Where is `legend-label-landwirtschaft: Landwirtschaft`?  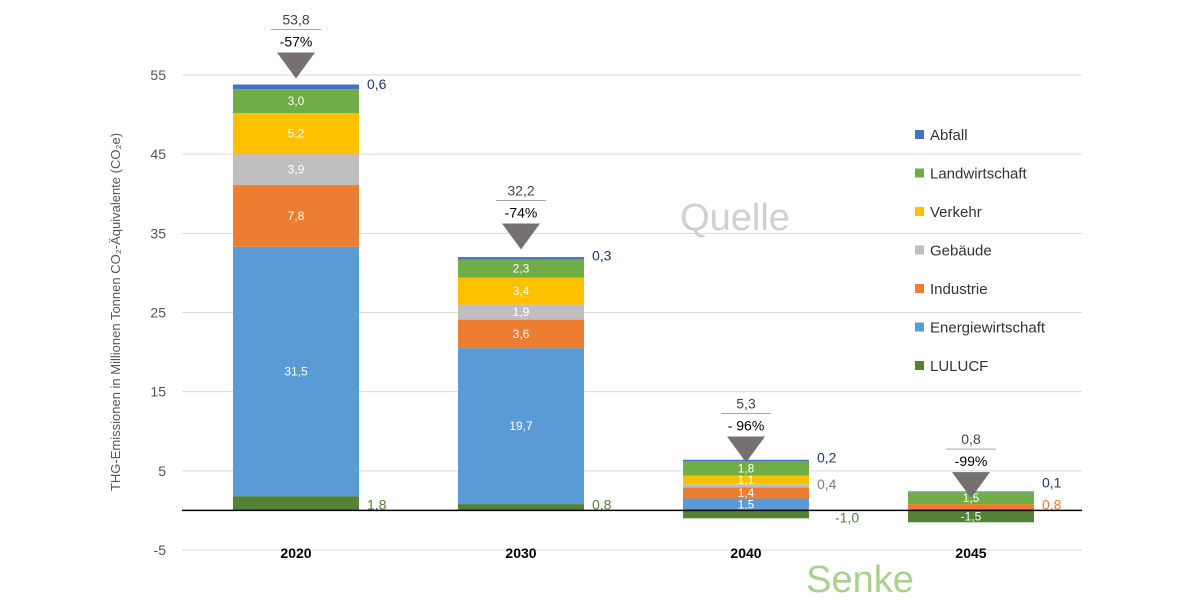
legend-label-landwirtschaft: Landwirtschaft is located at coordinates (979, 174).